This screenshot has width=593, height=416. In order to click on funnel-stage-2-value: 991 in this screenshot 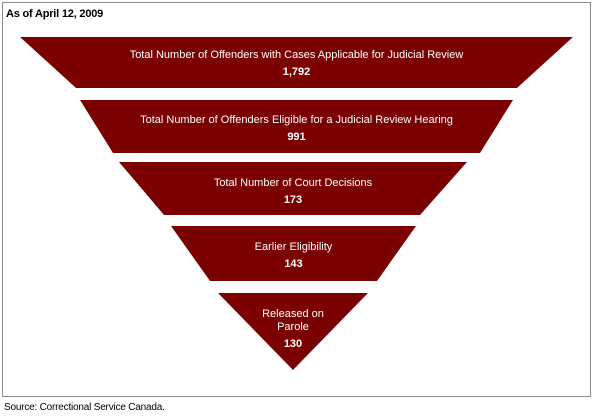, I will do `click(296, 137)`.